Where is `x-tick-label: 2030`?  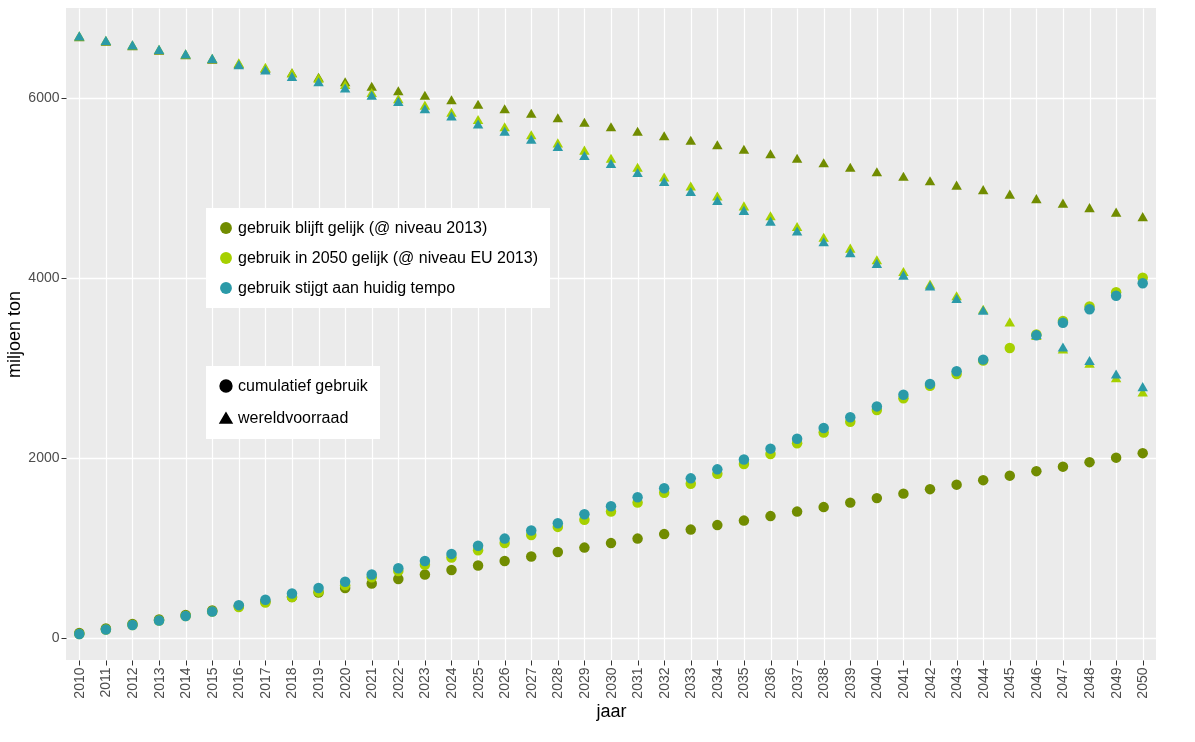 x-tick-label: 2030 is located at coordinates (610, 683).